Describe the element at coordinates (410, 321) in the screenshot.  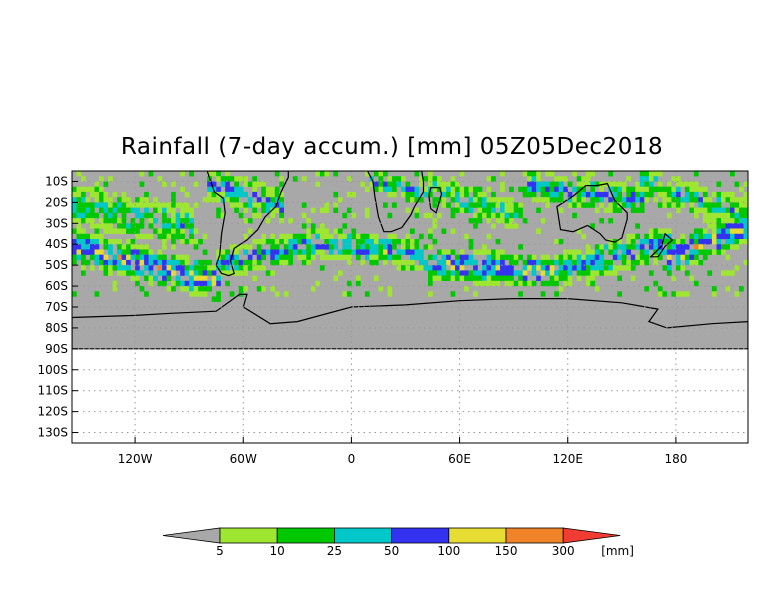
I see `antarctica-coast` at that location.